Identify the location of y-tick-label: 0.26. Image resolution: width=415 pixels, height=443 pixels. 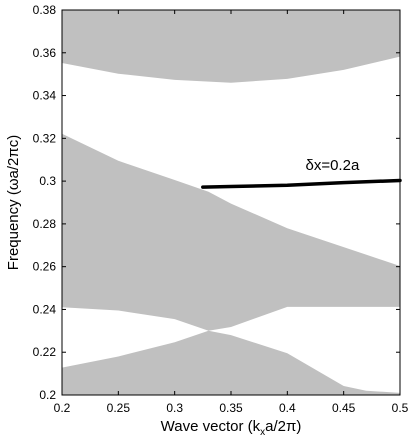
(45, 267).